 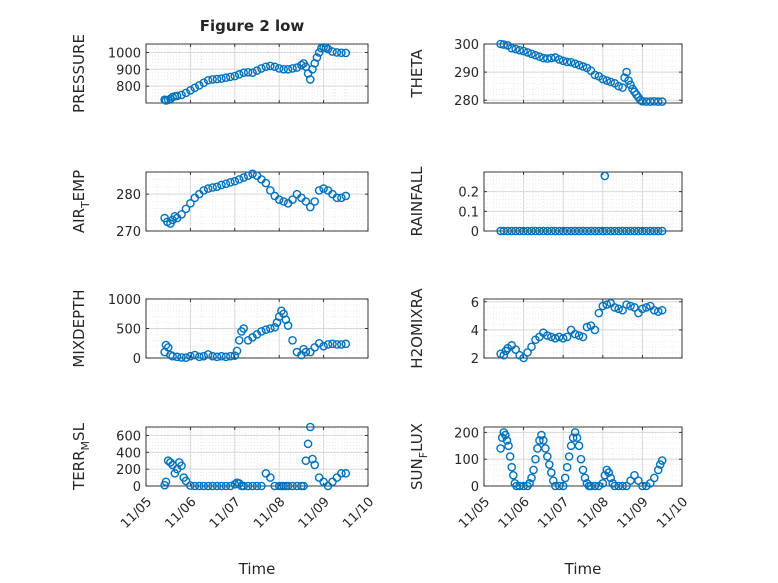 What do you see at coordinates (128, 232) in the screenshot?
I see `y-tick-label: 270` at bounding box center [128, 232].